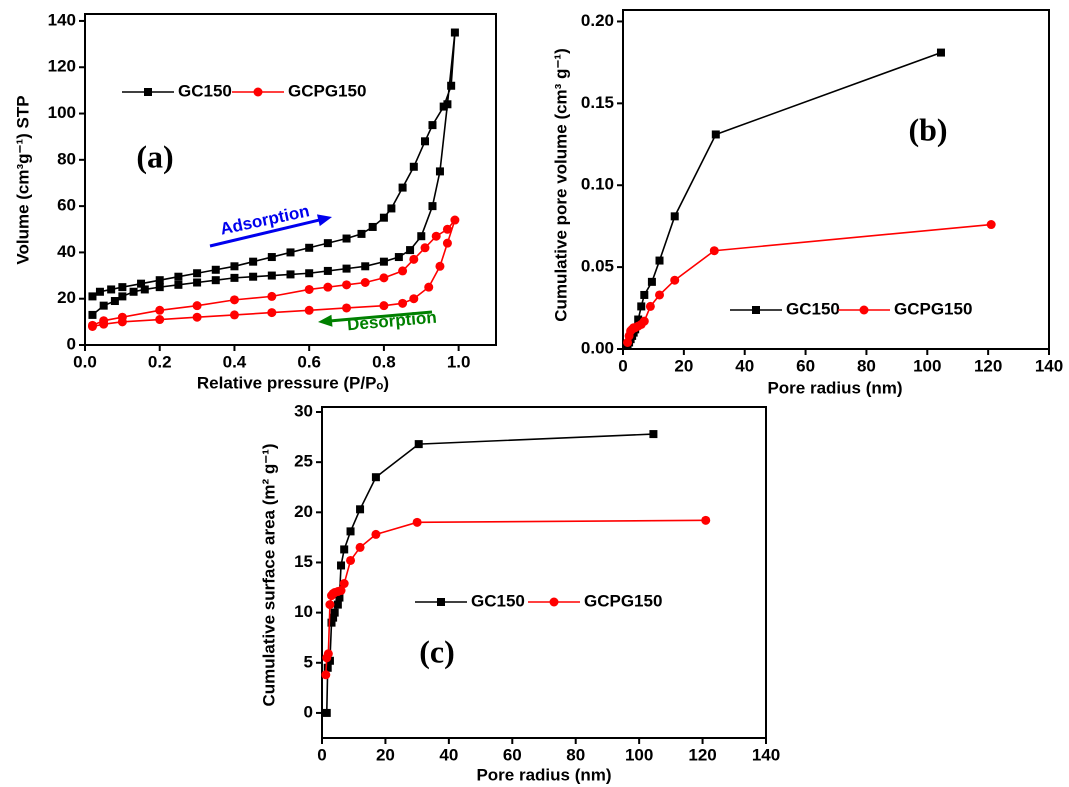 The width and height of the screenshot is (1069, 787). Describe the element at coordinates (71, 343) in the screenshot. I see `y-tick-label: 0` at that location.